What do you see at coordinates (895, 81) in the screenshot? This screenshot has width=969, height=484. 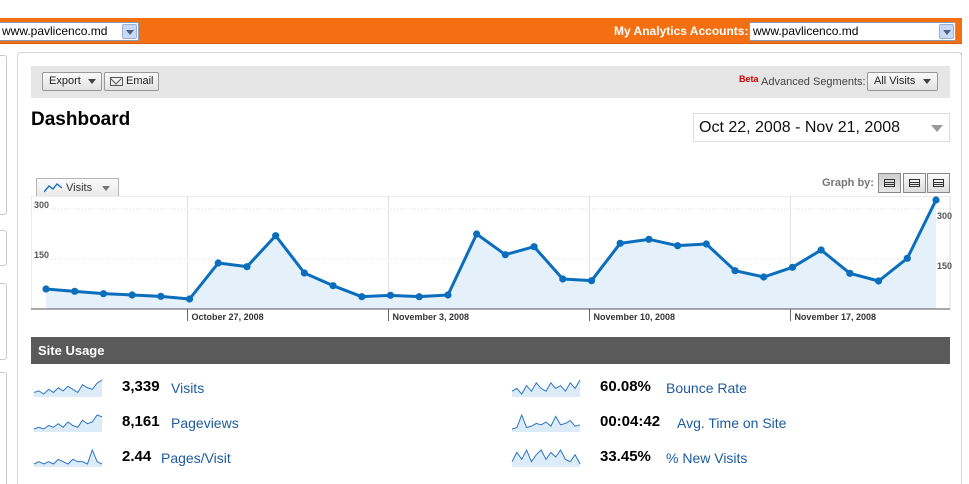 I see `segments-value: All Visits` at bounding box center [895, 81].